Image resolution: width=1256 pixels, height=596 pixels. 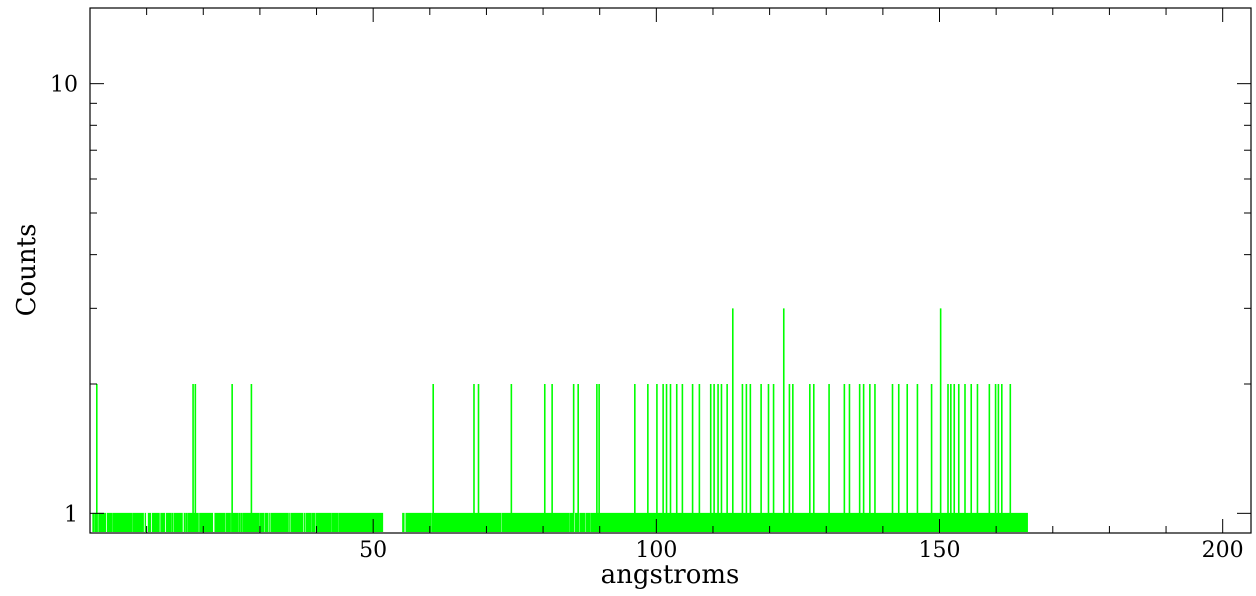 I want to click on y-tick-label-10: 10, so click(x=64, y=85).